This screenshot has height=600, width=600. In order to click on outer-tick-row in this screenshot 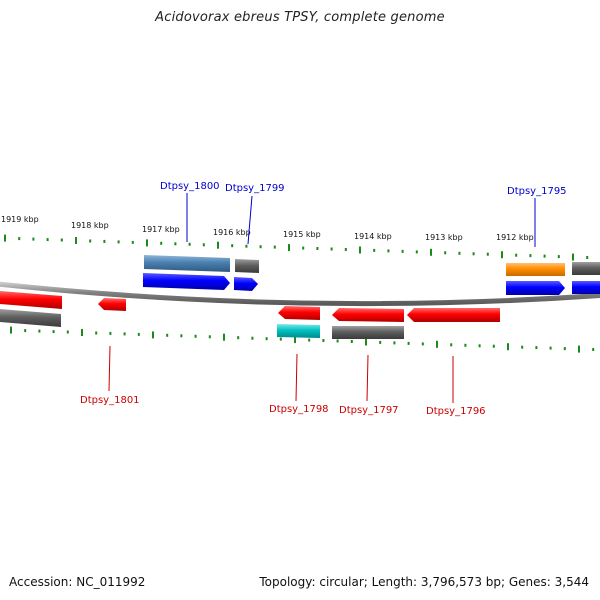, I will do `click(296, 247)`.